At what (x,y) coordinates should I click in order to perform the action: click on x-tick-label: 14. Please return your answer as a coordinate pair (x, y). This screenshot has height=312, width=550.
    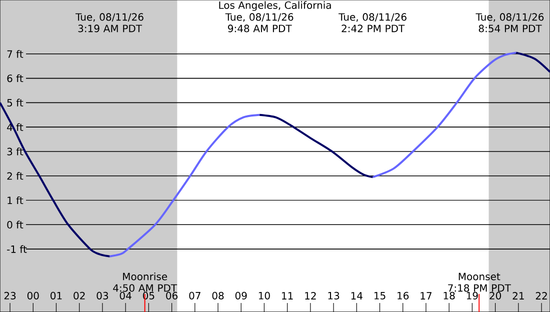
    Looking at the image, I should click on (356, 296).